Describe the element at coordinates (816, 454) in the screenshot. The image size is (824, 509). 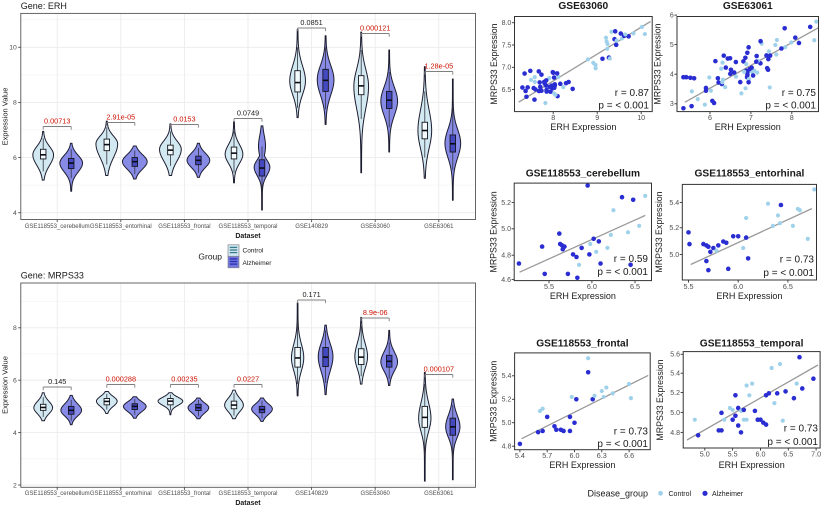
I see `svg-text: 7.0` at that location.